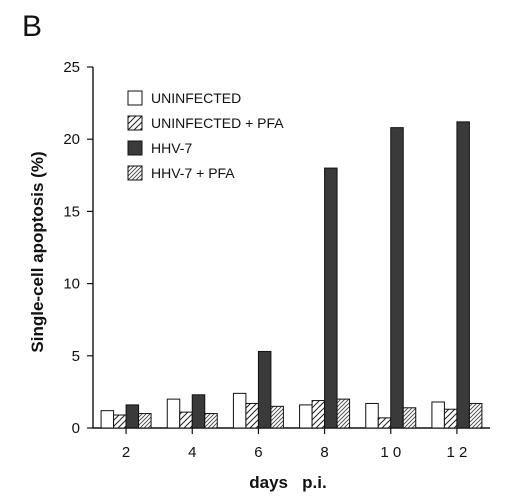  I want to click on legend-label: HHV-7, so click(171, 148).